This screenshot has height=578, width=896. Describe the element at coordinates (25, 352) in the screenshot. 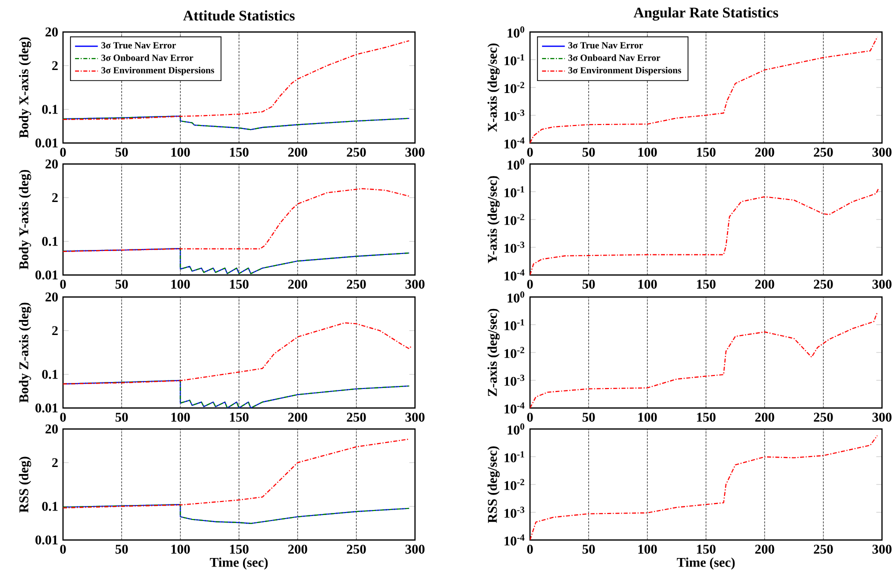

I see `y-axis-title: Body Z-axis (deg)` at that location.